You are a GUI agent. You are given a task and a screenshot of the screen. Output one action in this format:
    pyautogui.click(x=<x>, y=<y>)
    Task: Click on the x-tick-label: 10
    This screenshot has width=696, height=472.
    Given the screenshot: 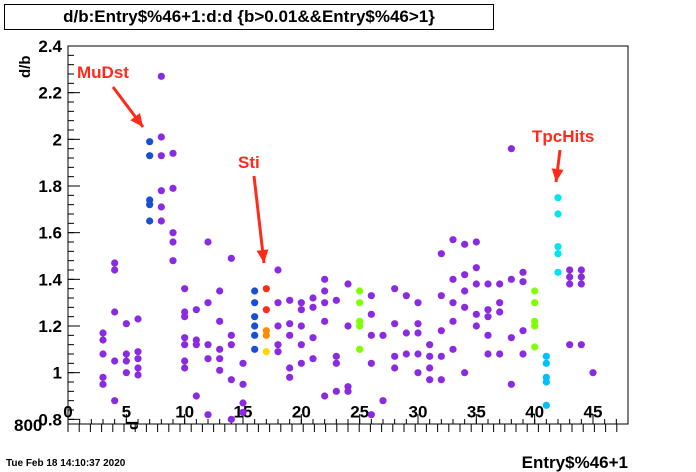 What is the action you would take?
    pyautogui.click(x=184, y=411)
    